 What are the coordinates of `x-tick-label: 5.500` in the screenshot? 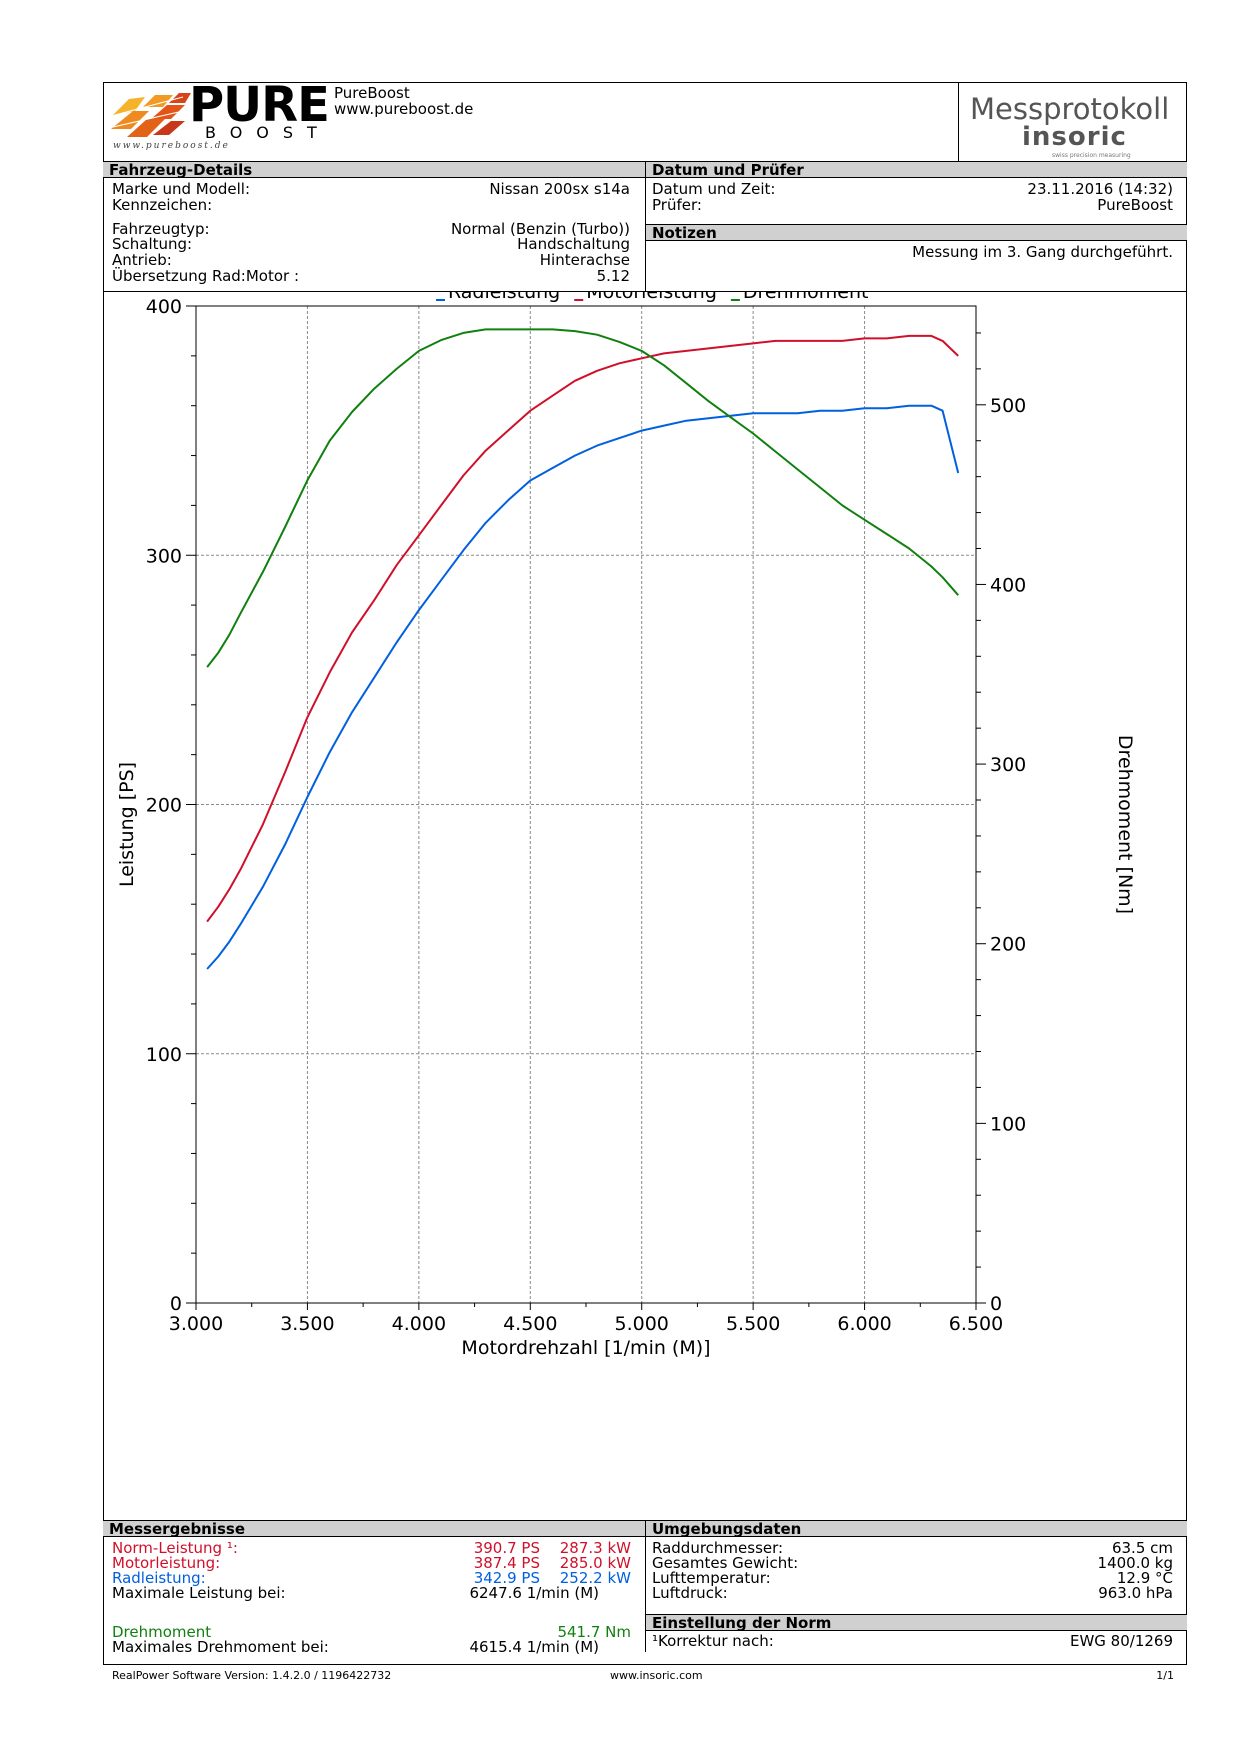 It's located at (753, 1324).